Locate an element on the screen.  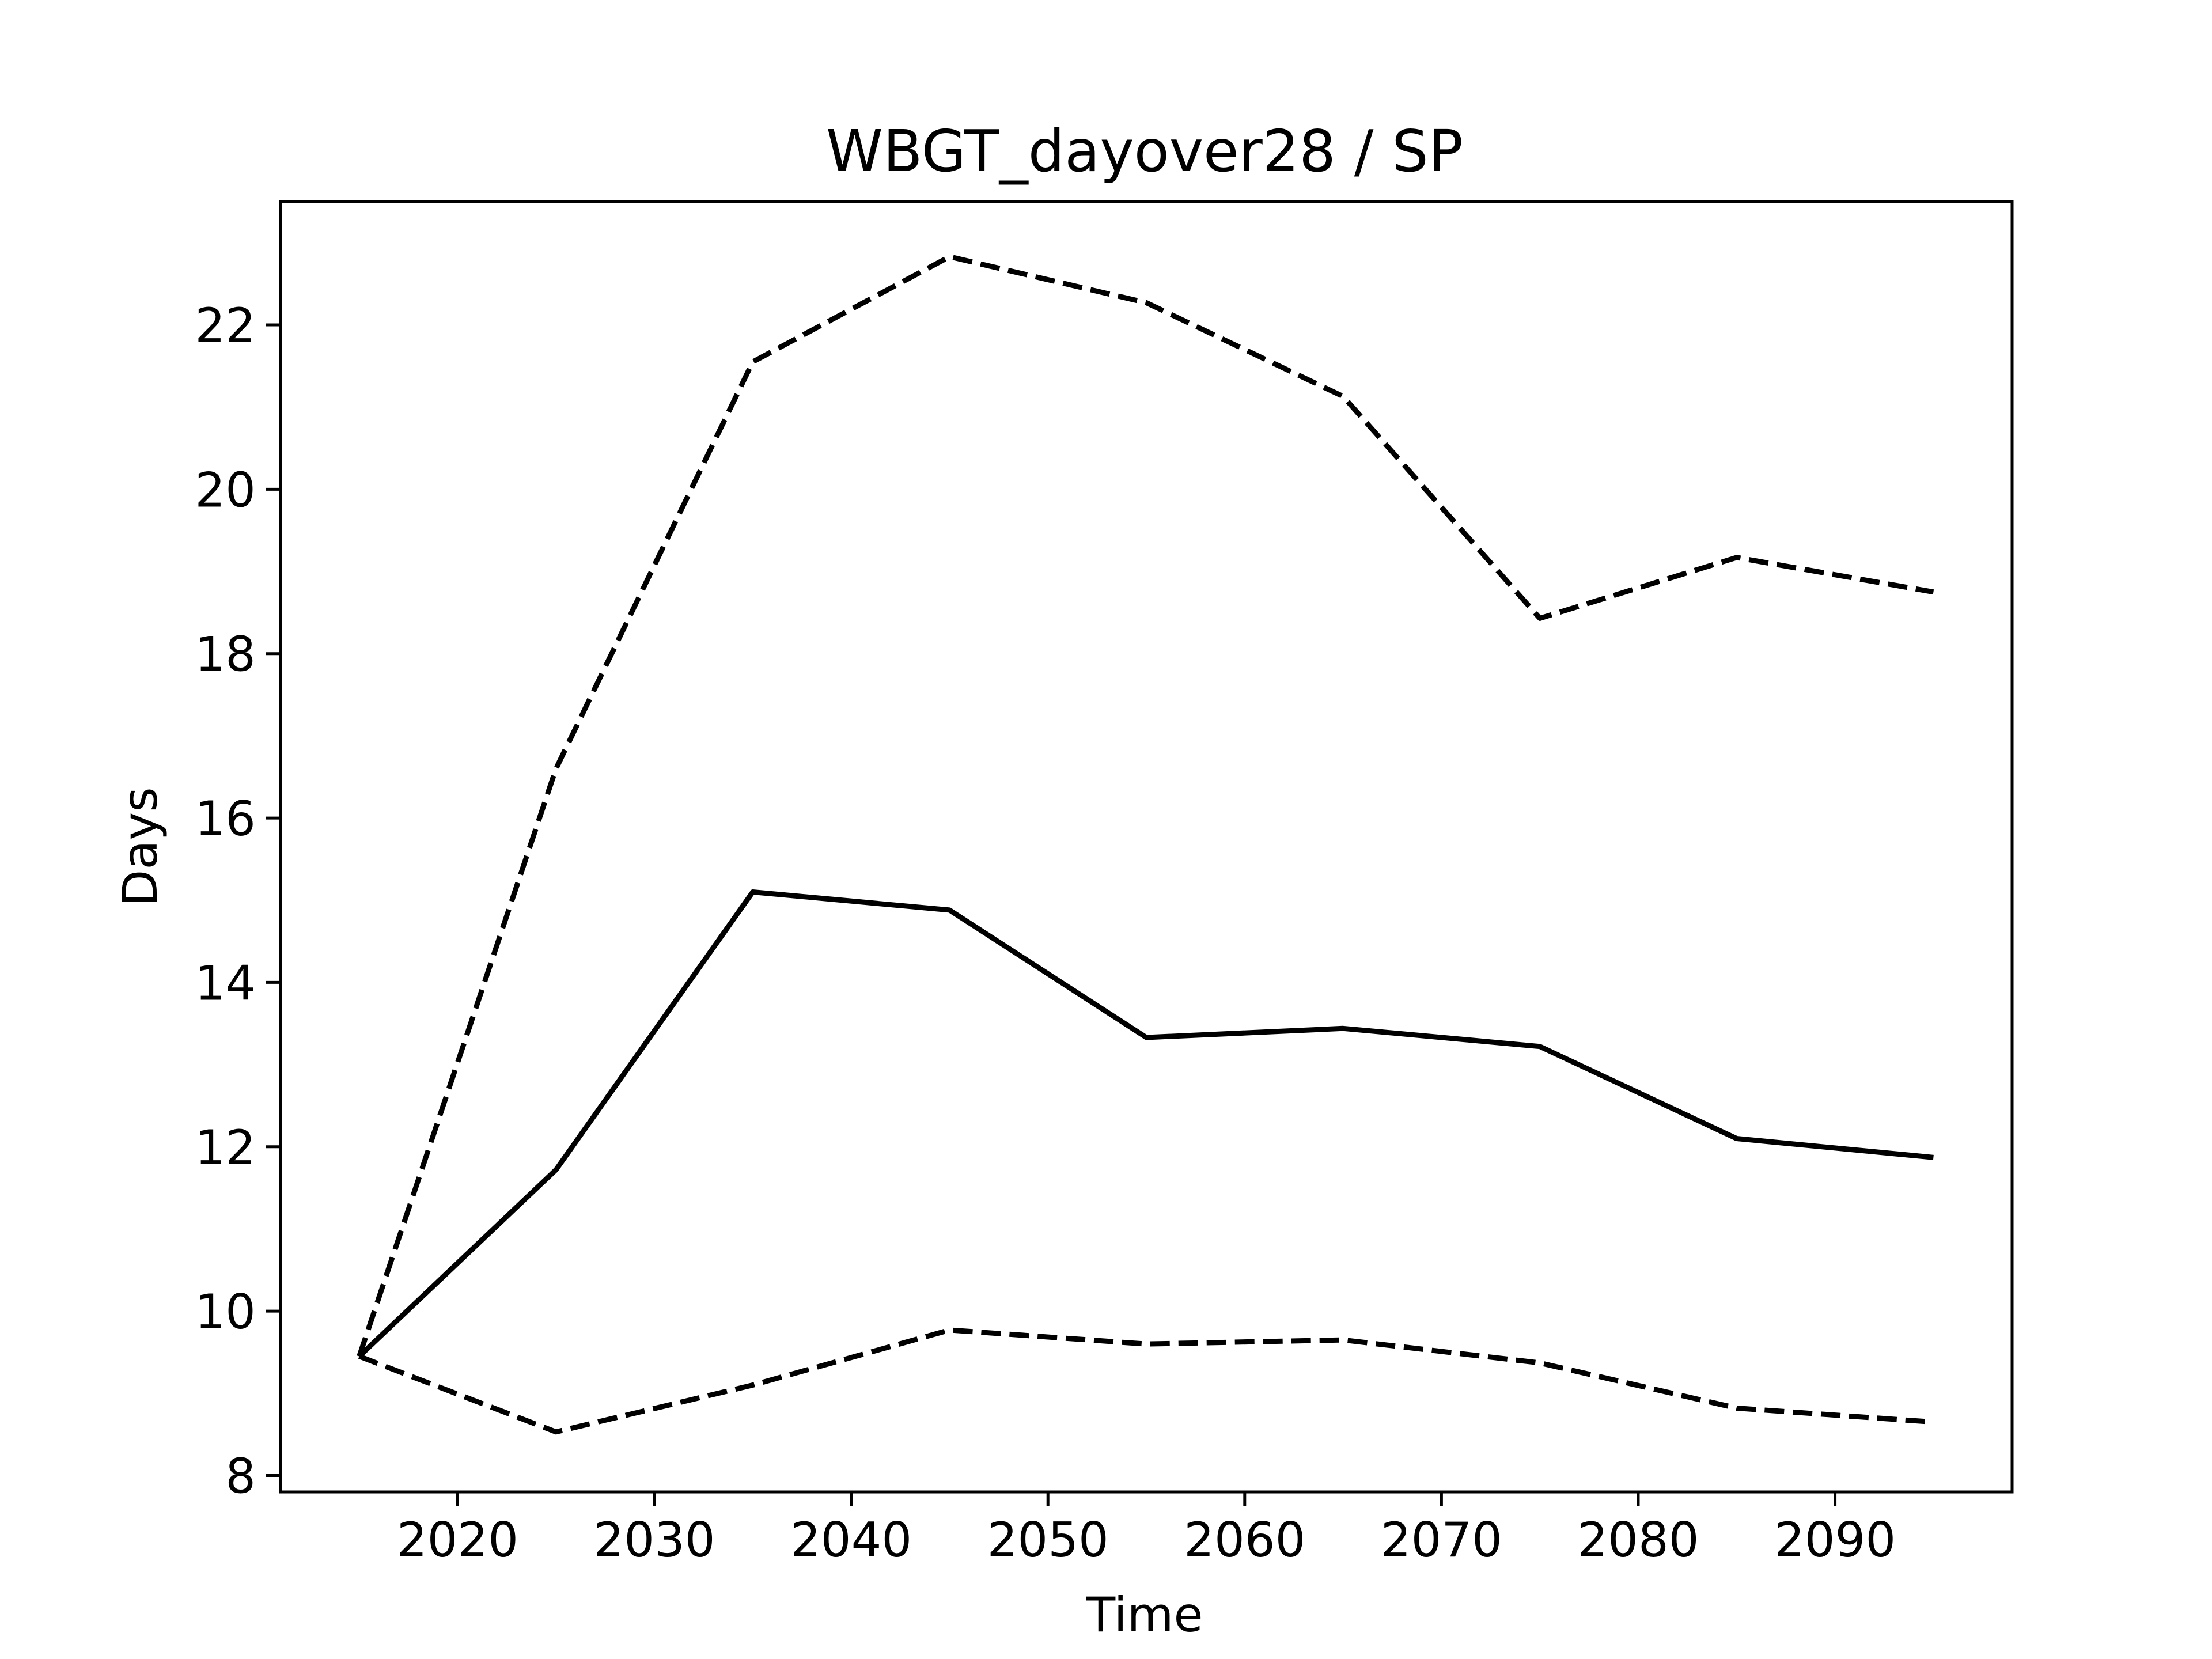
y-tick-label: 16 is located at coordinates (225, 819).